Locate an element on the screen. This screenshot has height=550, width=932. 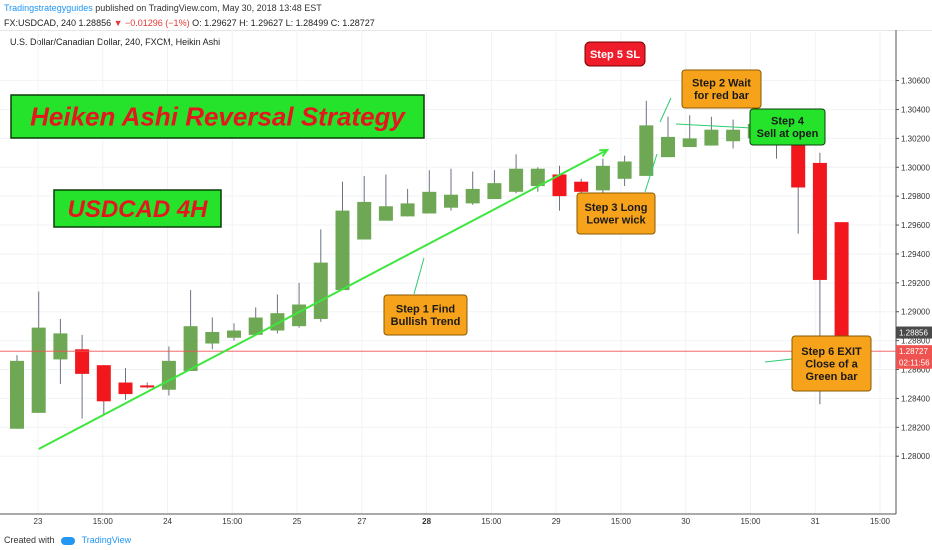
step5-box is located at coordinates (615, 54).